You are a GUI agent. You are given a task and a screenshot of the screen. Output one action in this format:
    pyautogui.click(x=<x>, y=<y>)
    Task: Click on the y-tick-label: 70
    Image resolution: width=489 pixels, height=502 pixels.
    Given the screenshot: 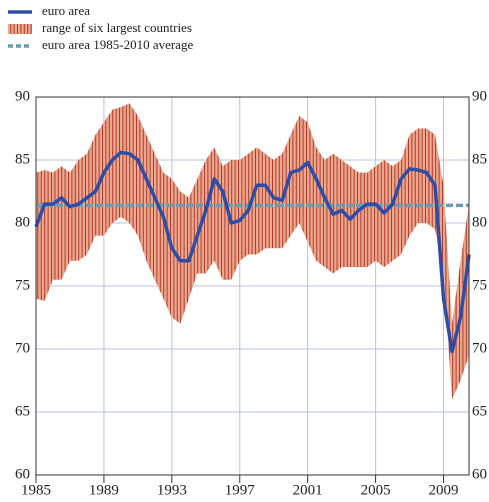 What is the action you would take?
    pyautogui.click(x=22, y=348)
    